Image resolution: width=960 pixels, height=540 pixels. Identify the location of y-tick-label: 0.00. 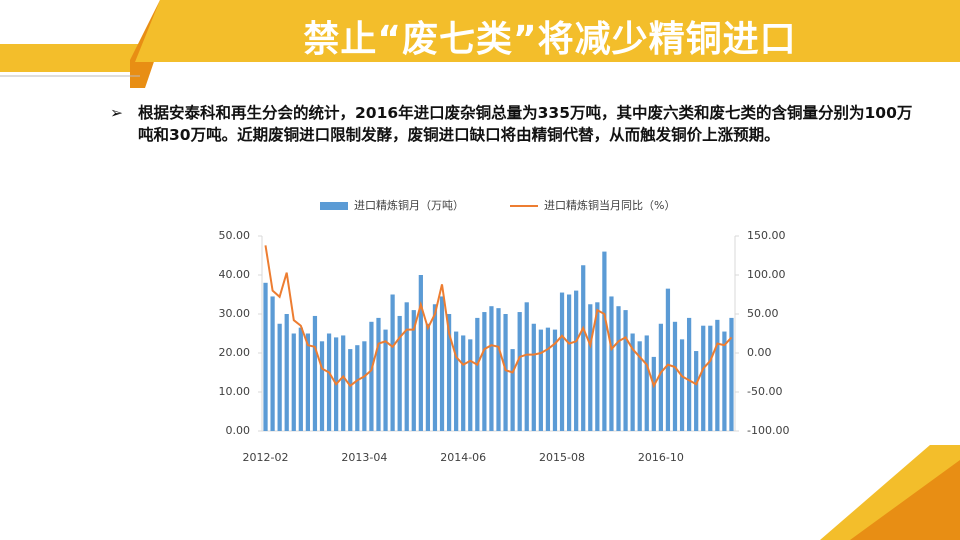
(238, 430).